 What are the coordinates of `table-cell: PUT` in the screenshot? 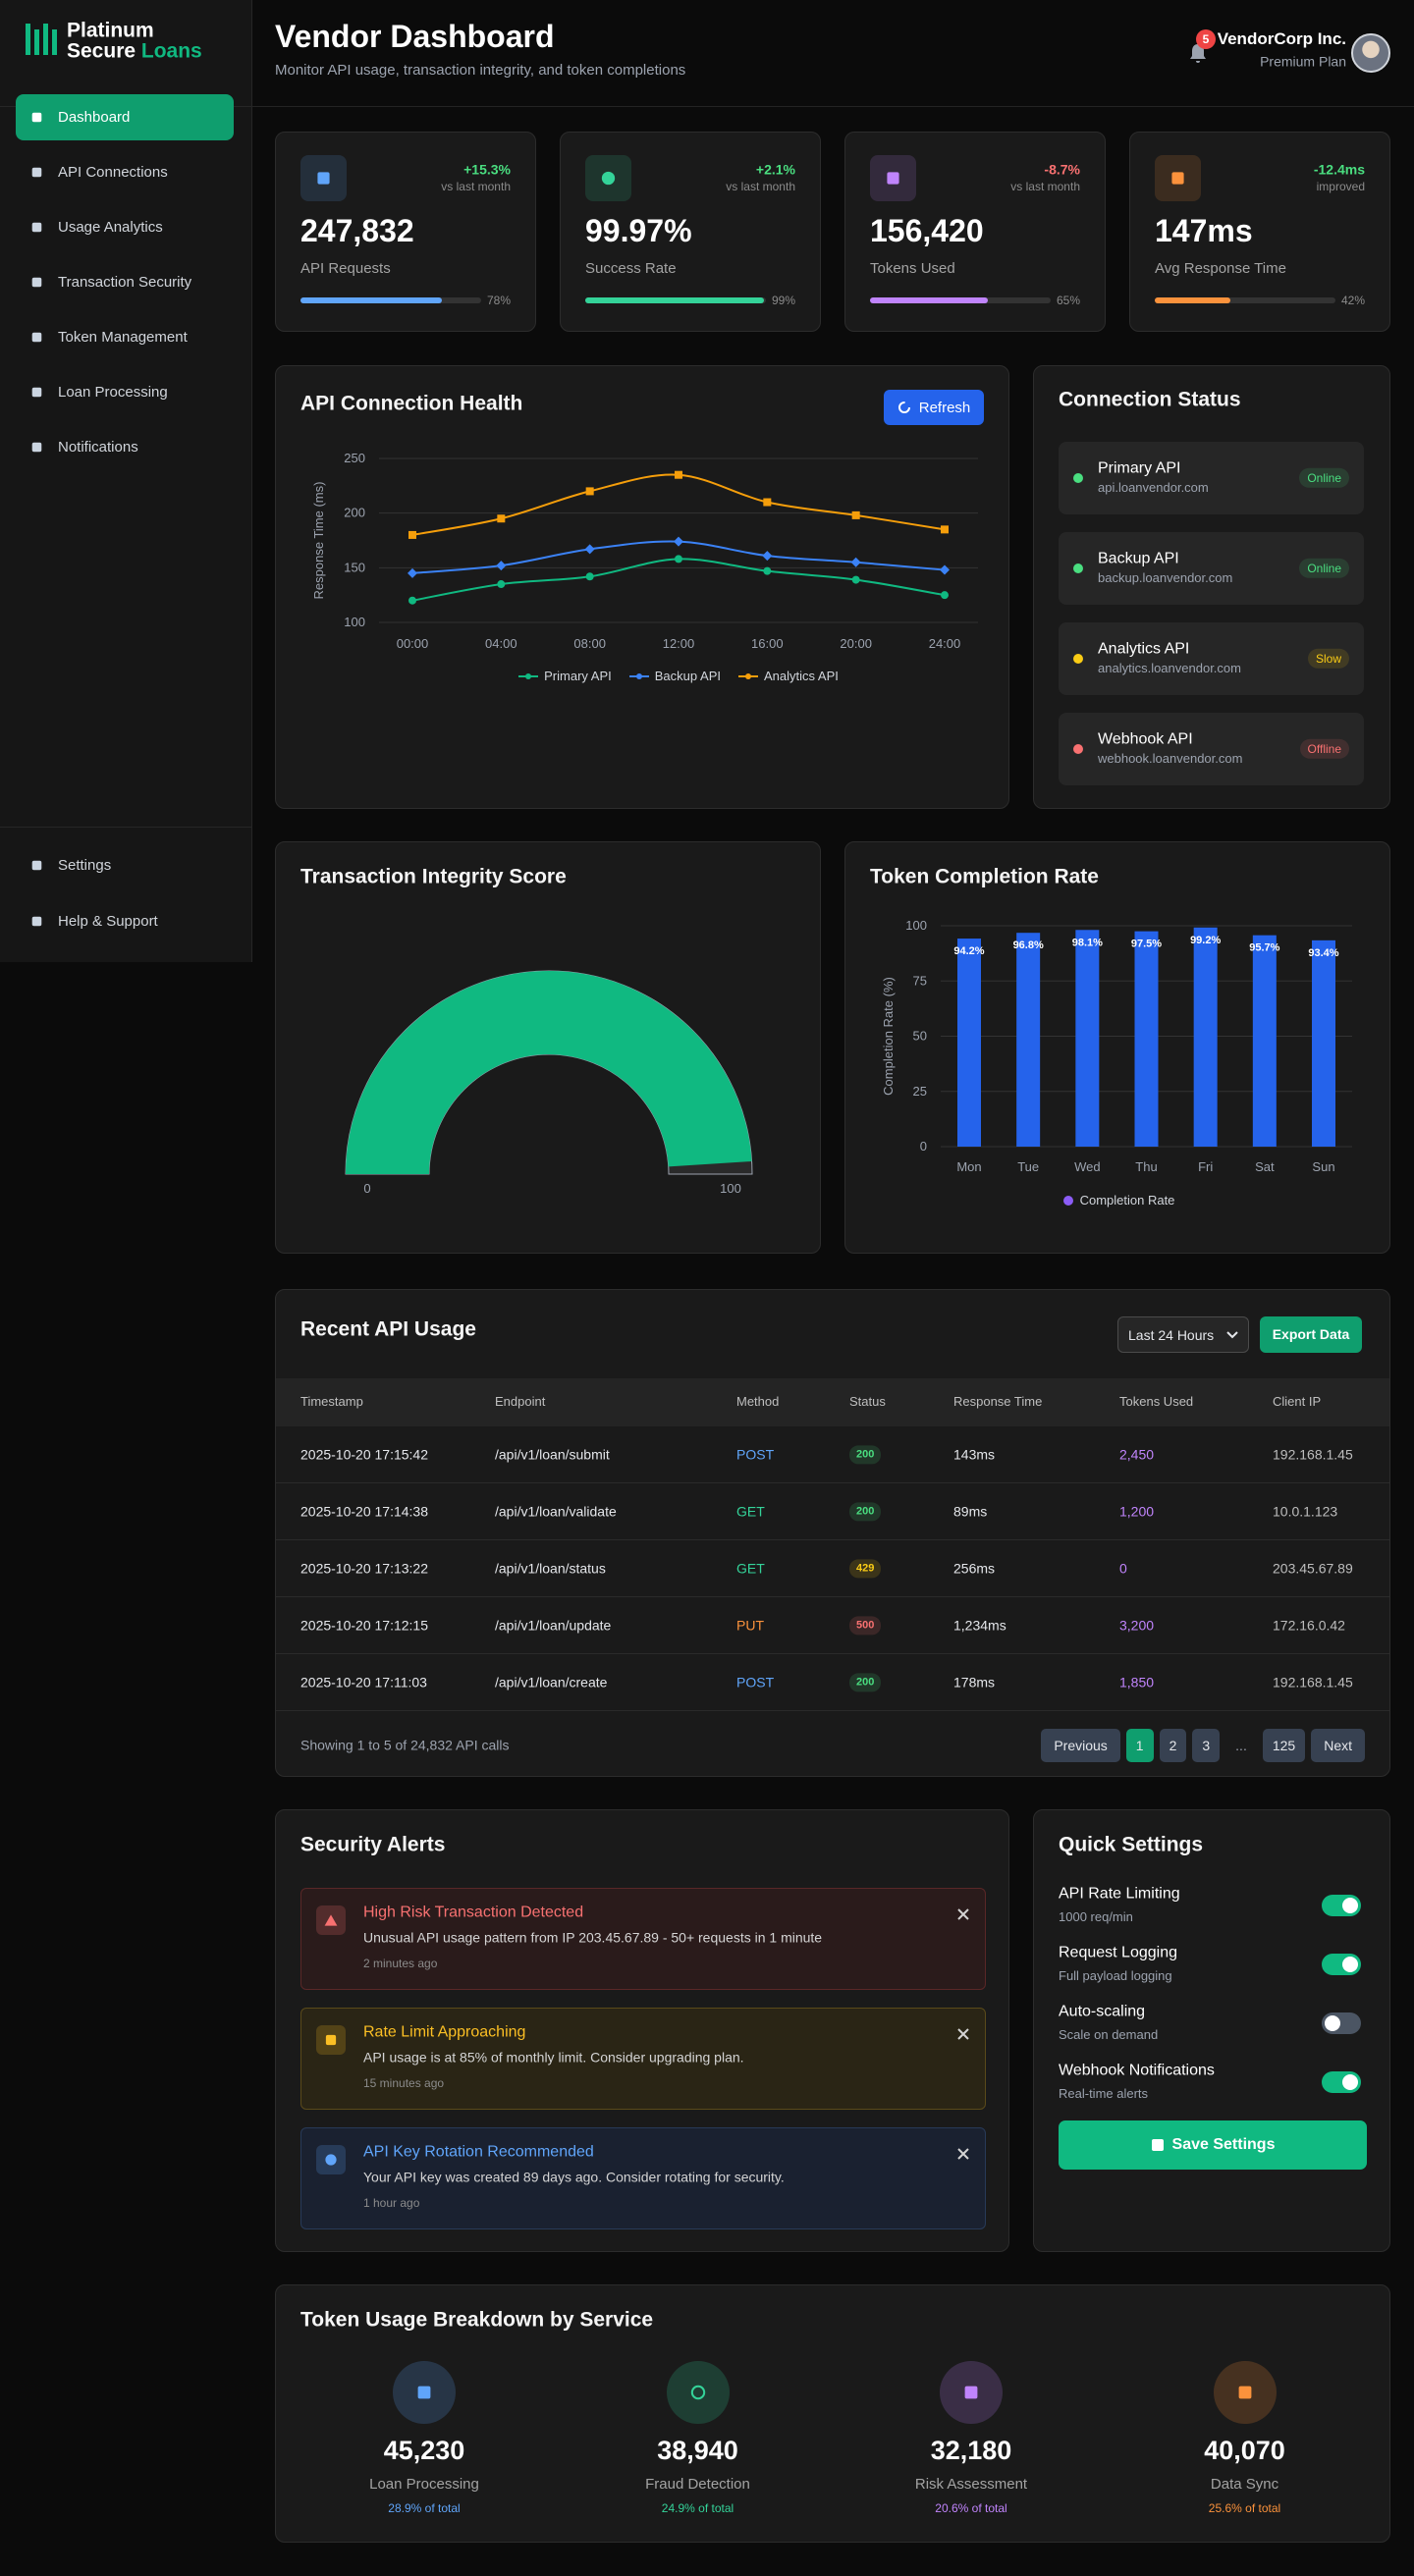 It's located at (750, 1625).